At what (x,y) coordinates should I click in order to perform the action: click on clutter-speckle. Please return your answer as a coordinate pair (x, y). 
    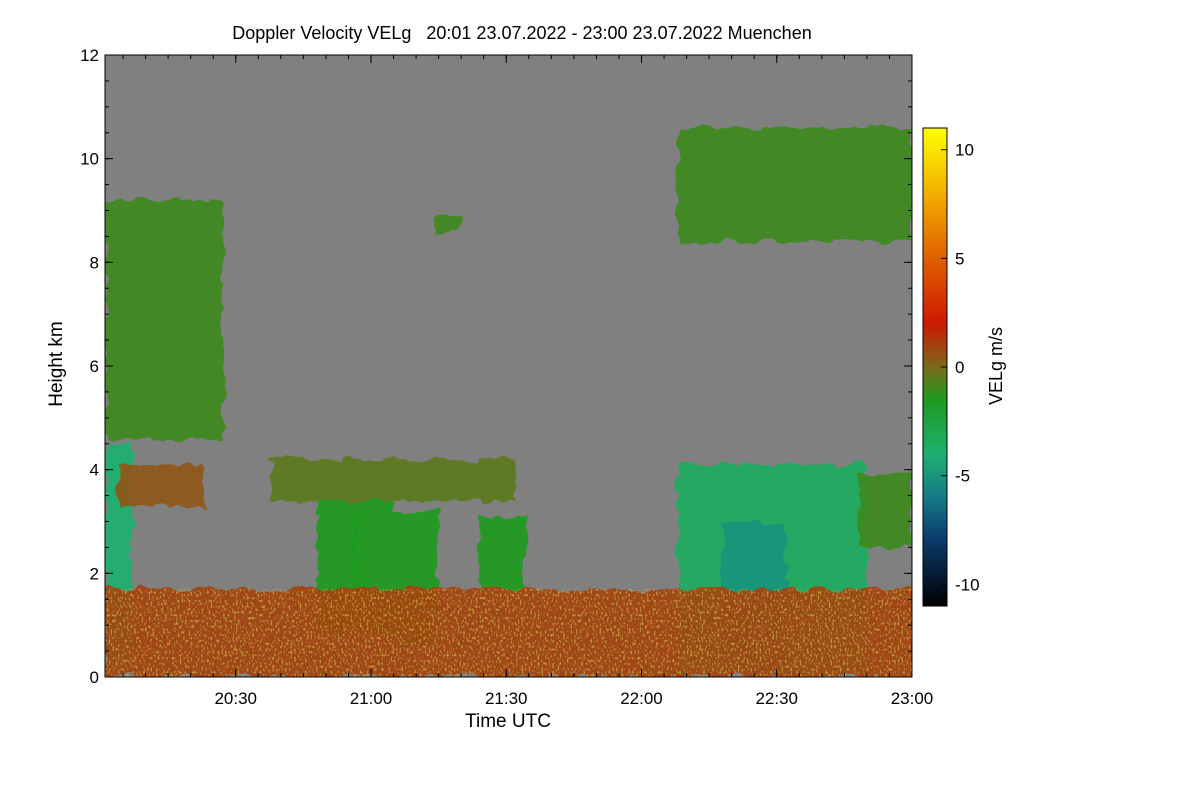
    Looking at the image, I should click on (508, 632).